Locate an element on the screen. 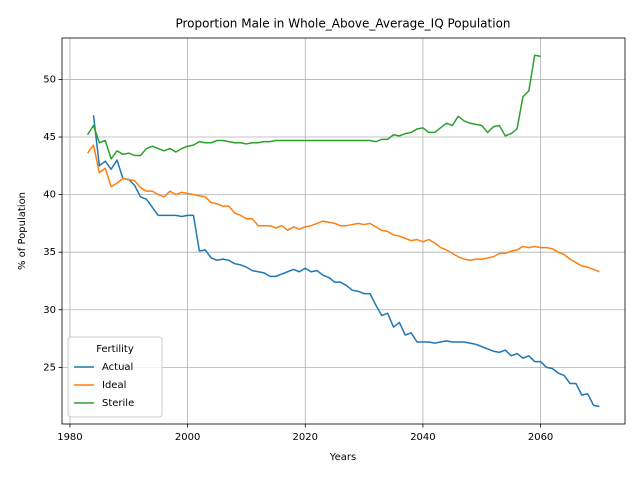 Image resolution: width=640 pixels, height=480 pixels. x-tick-label: 2020 is located at coordinates (305, 437).